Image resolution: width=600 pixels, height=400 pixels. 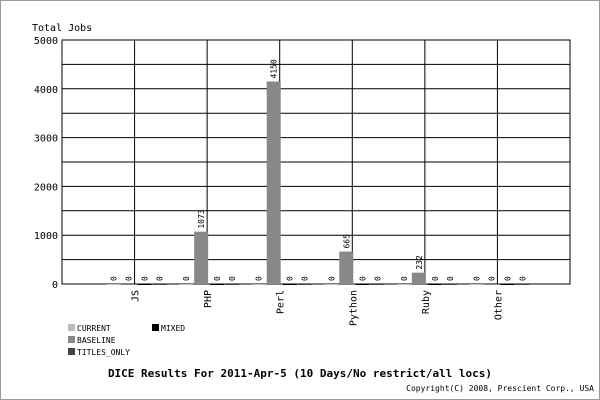 I want to click on y-tick-label: 1000, so click(x=46, y=236).